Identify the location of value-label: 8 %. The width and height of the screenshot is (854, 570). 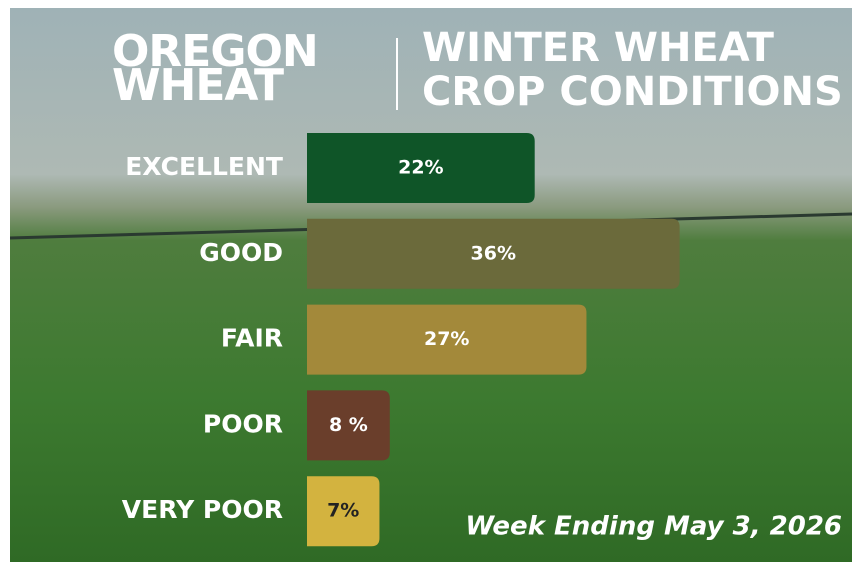
(348, 425).